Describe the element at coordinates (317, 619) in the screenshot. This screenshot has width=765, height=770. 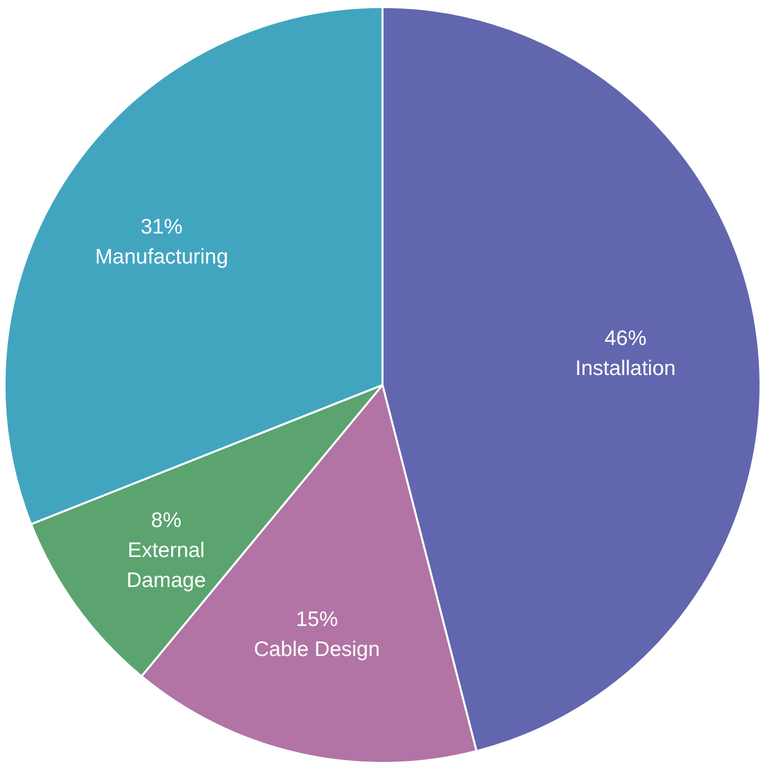
I see `data-label: 15%` at that location.